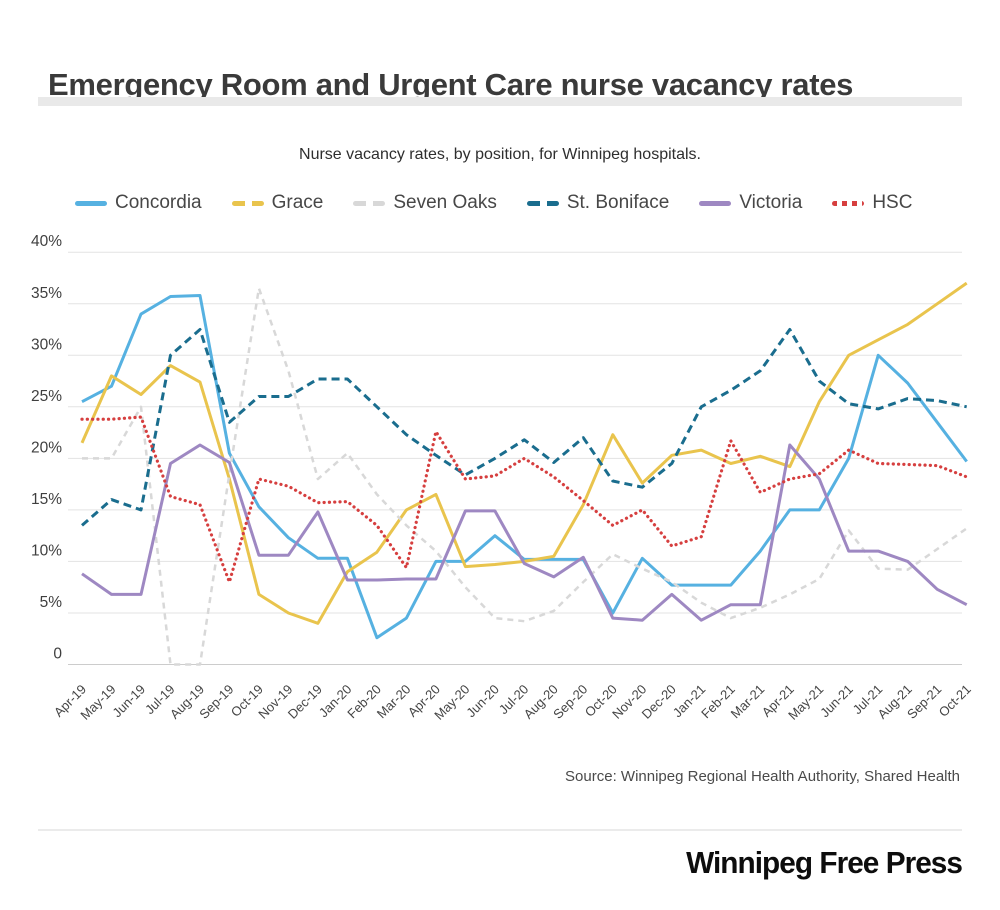 The image size is (1000, 910). Describe the element at coordinates (51, 602) in the screenshot. I see `y-axis-label: 5%` at that location.